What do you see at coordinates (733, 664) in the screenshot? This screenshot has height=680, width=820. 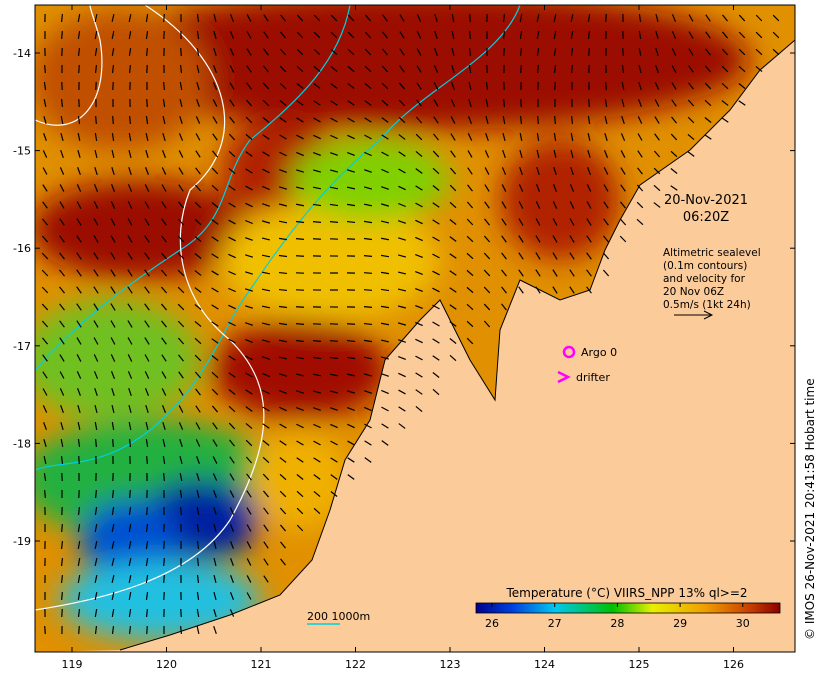 I see `x-tick-label: 126` at bounding box center [733, 664].